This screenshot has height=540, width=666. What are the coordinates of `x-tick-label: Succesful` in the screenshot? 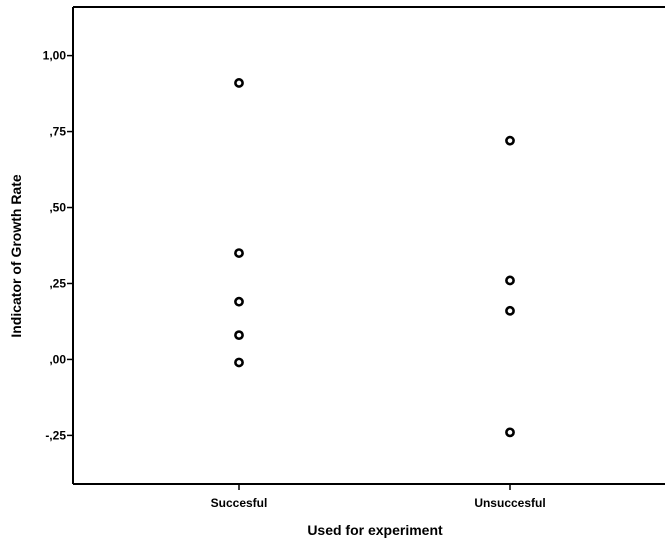 It's located at (239, 503).